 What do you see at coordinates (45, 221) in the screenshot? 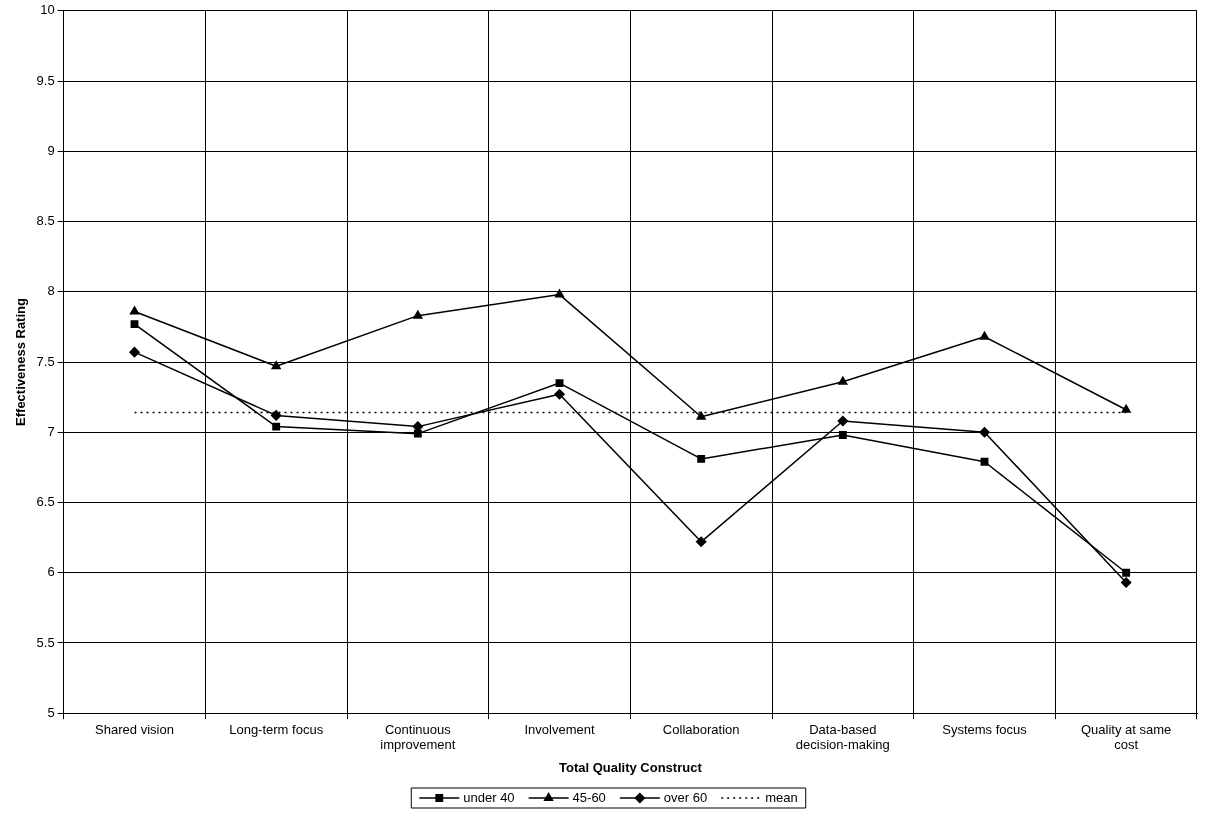
I see `y-tick-label: 8.5` at bounding box center [45, 221].